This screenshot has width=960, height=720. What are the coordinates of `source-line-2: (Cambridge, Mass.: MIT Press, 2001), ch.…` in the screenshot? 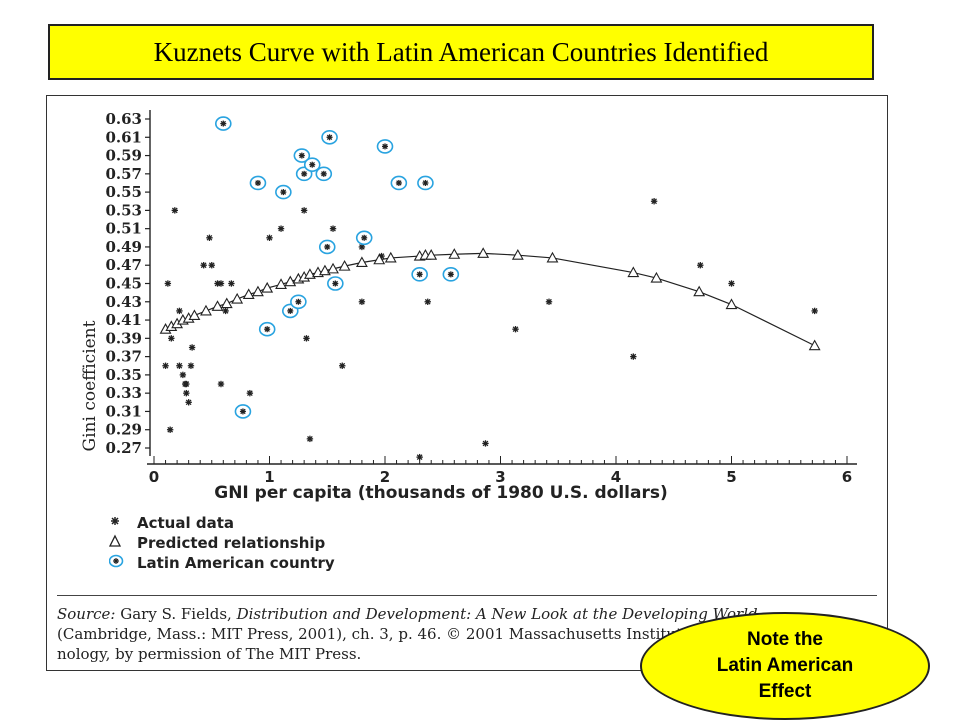 It's located at (406, 634).